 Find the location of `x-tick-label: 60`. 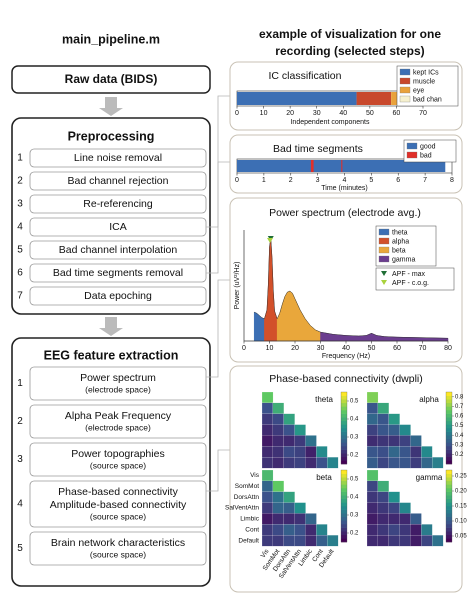

x-tick-label: 60 is located at coordinates (397, 113).